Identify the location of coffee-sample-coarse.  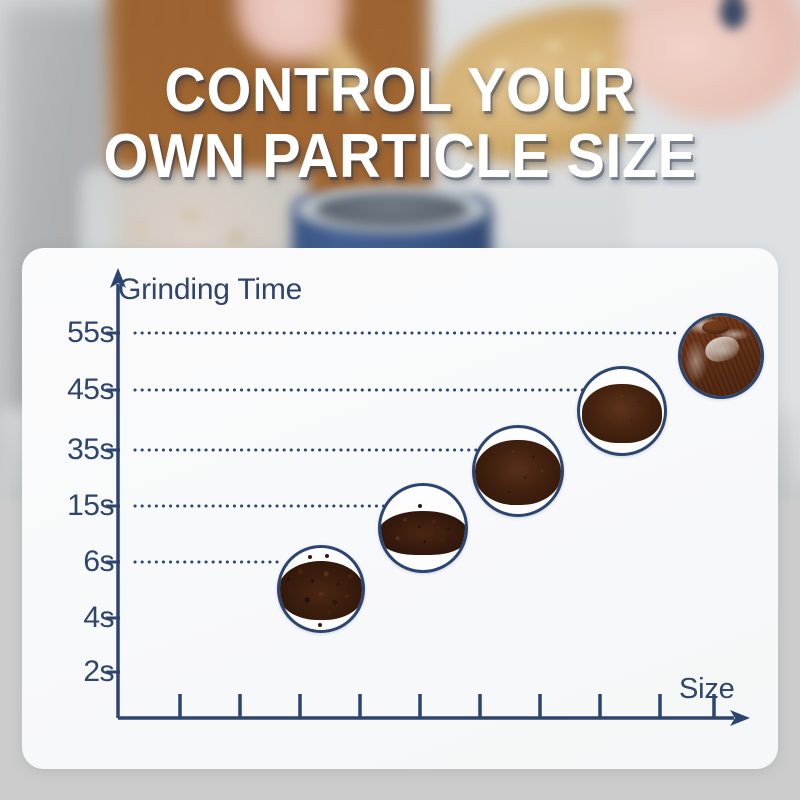
(321, 589).